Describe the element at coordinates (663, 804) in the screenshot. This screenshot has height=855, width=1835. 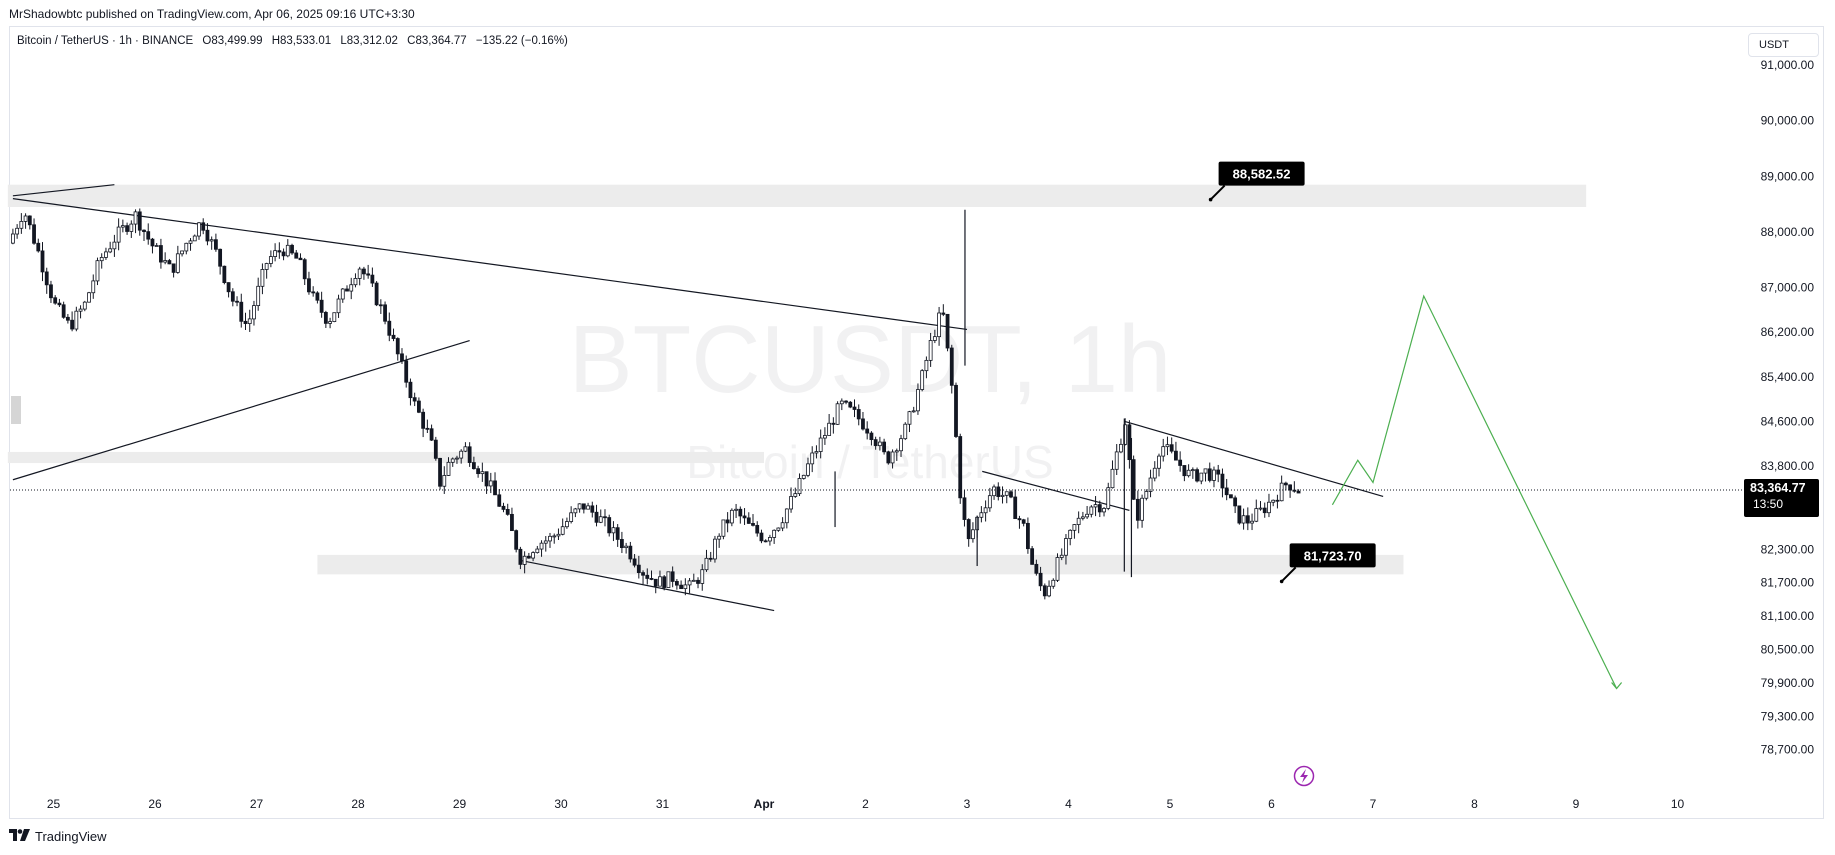
I see `x-tick-label: 31` at that location.